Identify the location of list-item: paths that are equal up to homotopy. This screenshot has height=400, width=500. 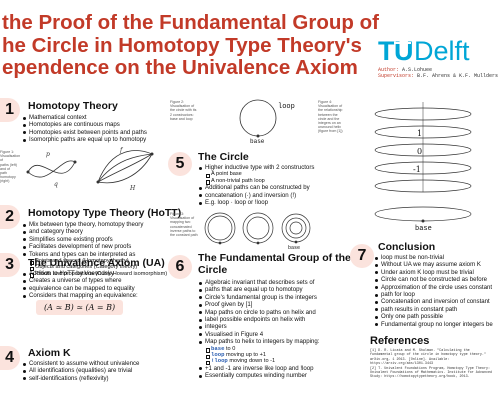
(259, 289).